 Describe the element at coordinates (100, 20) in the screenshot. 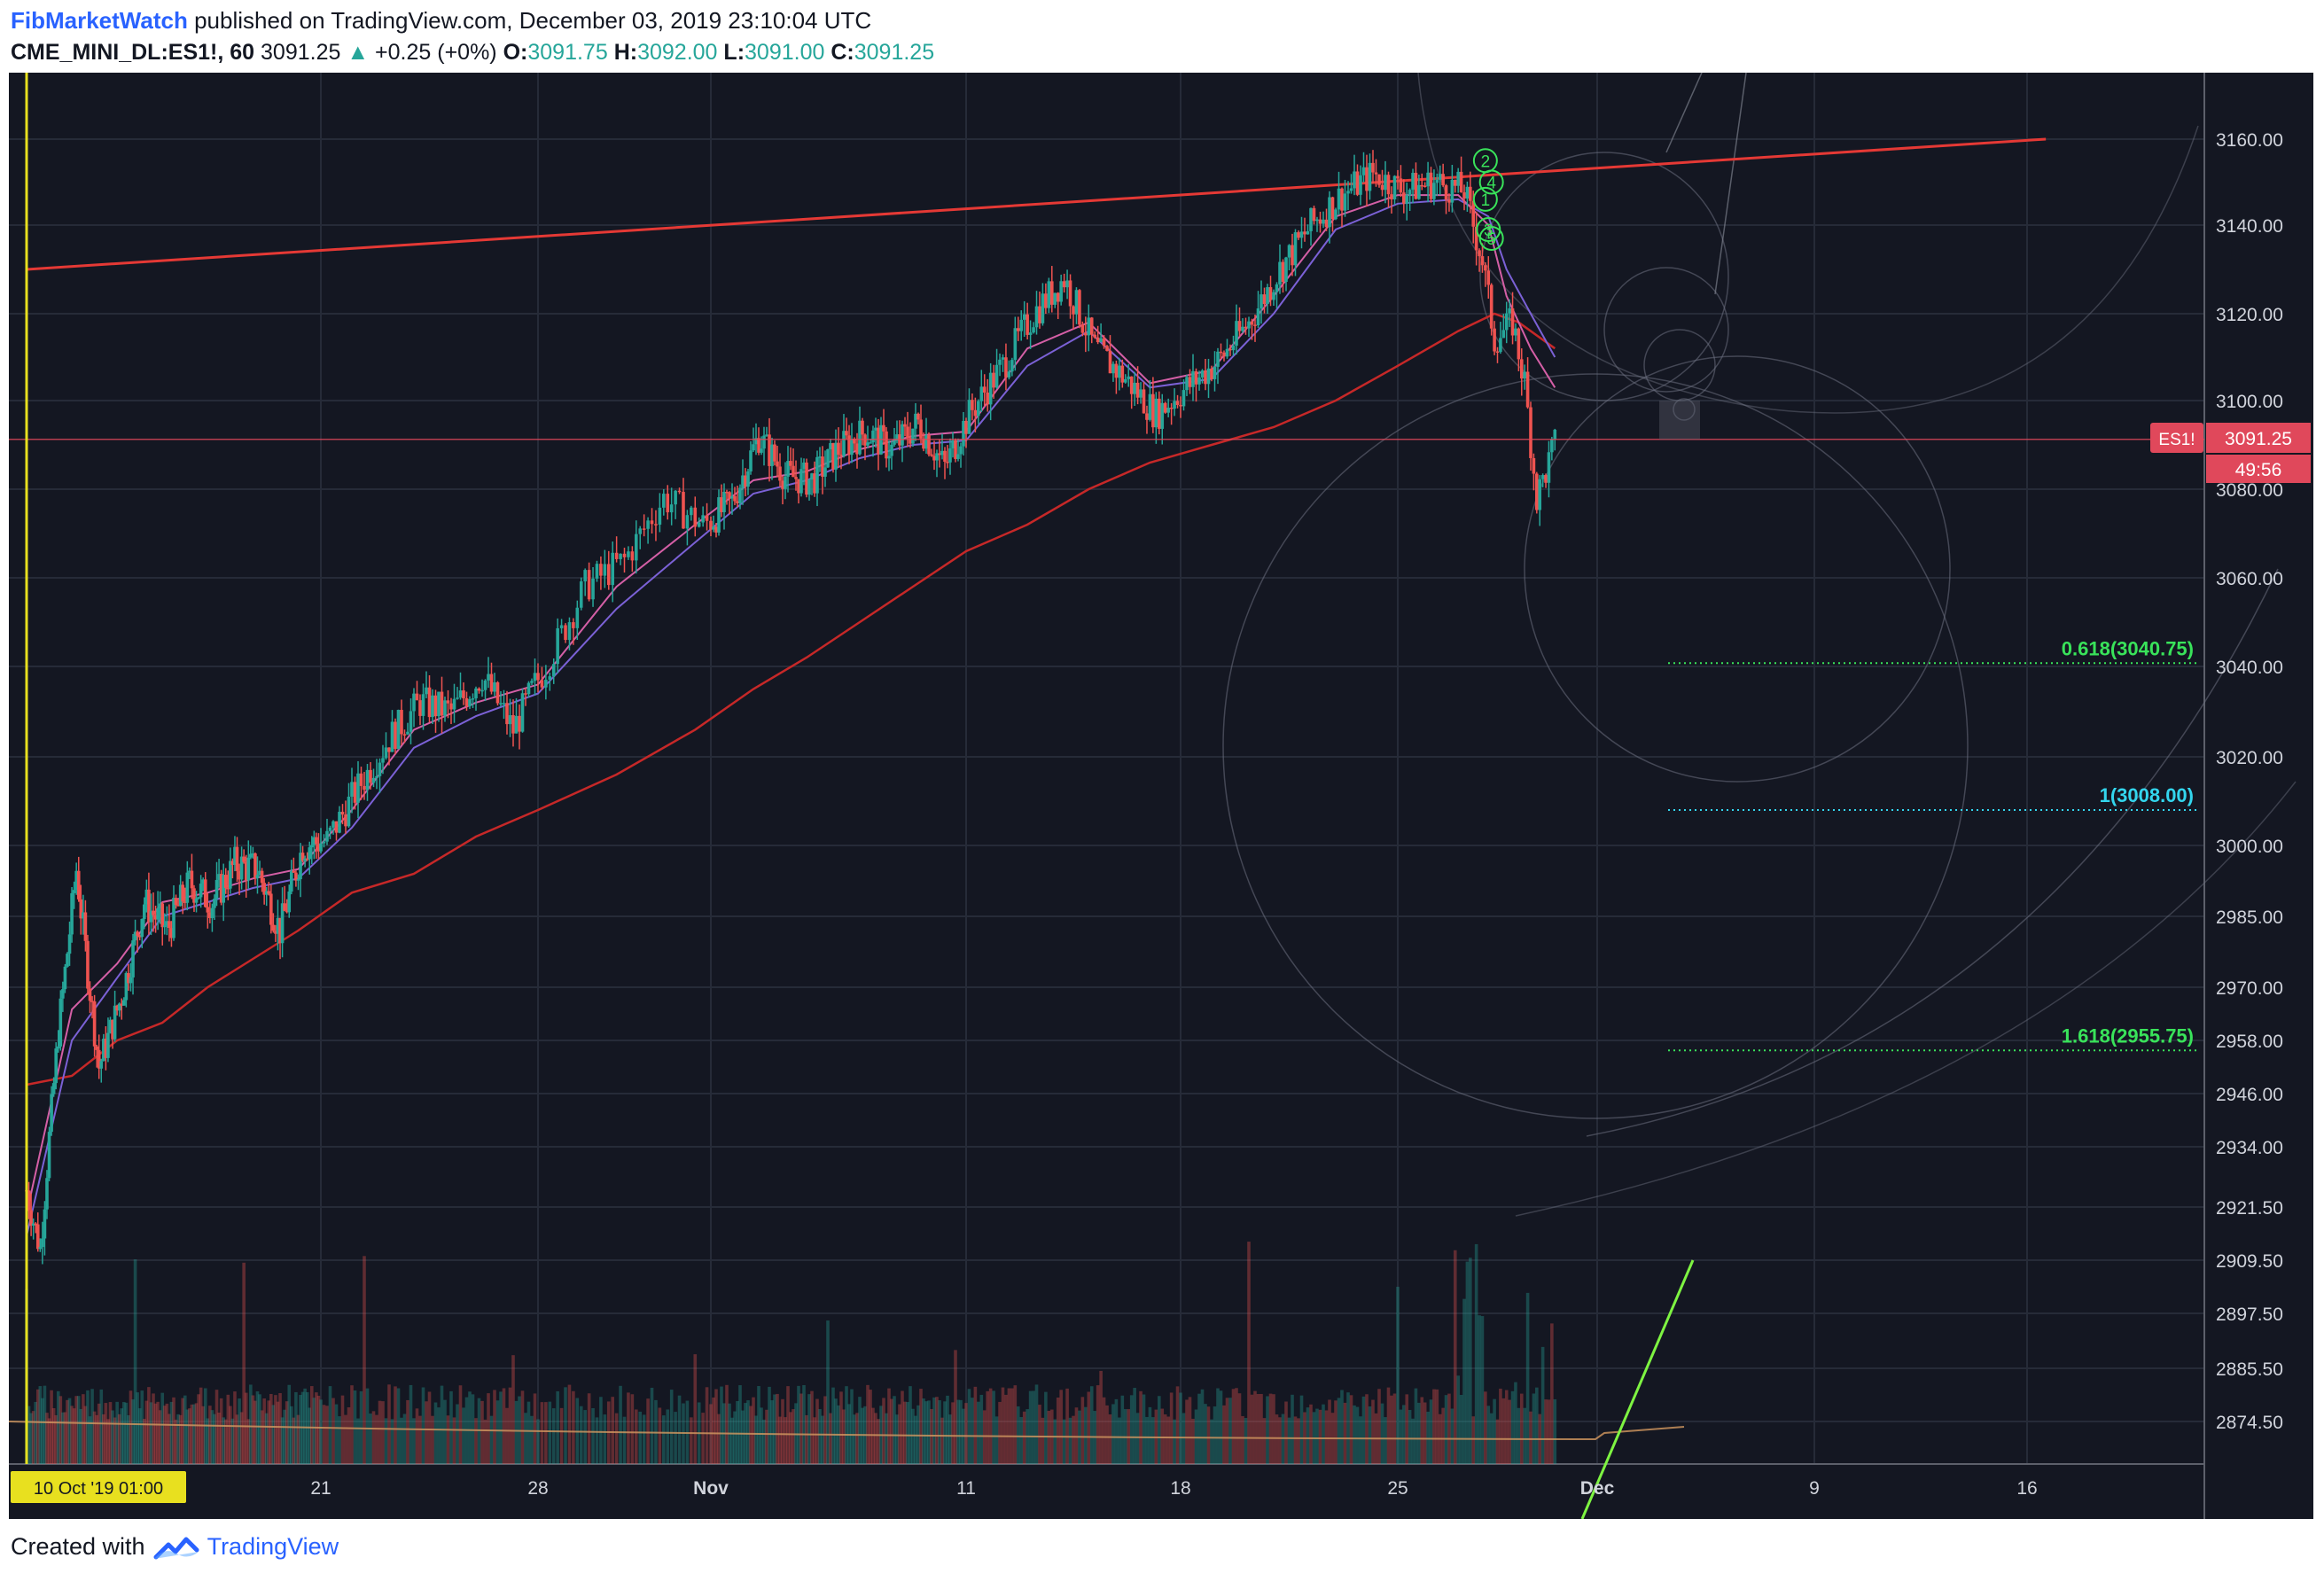

I see `author-link: FibMarketWatch` at that location.